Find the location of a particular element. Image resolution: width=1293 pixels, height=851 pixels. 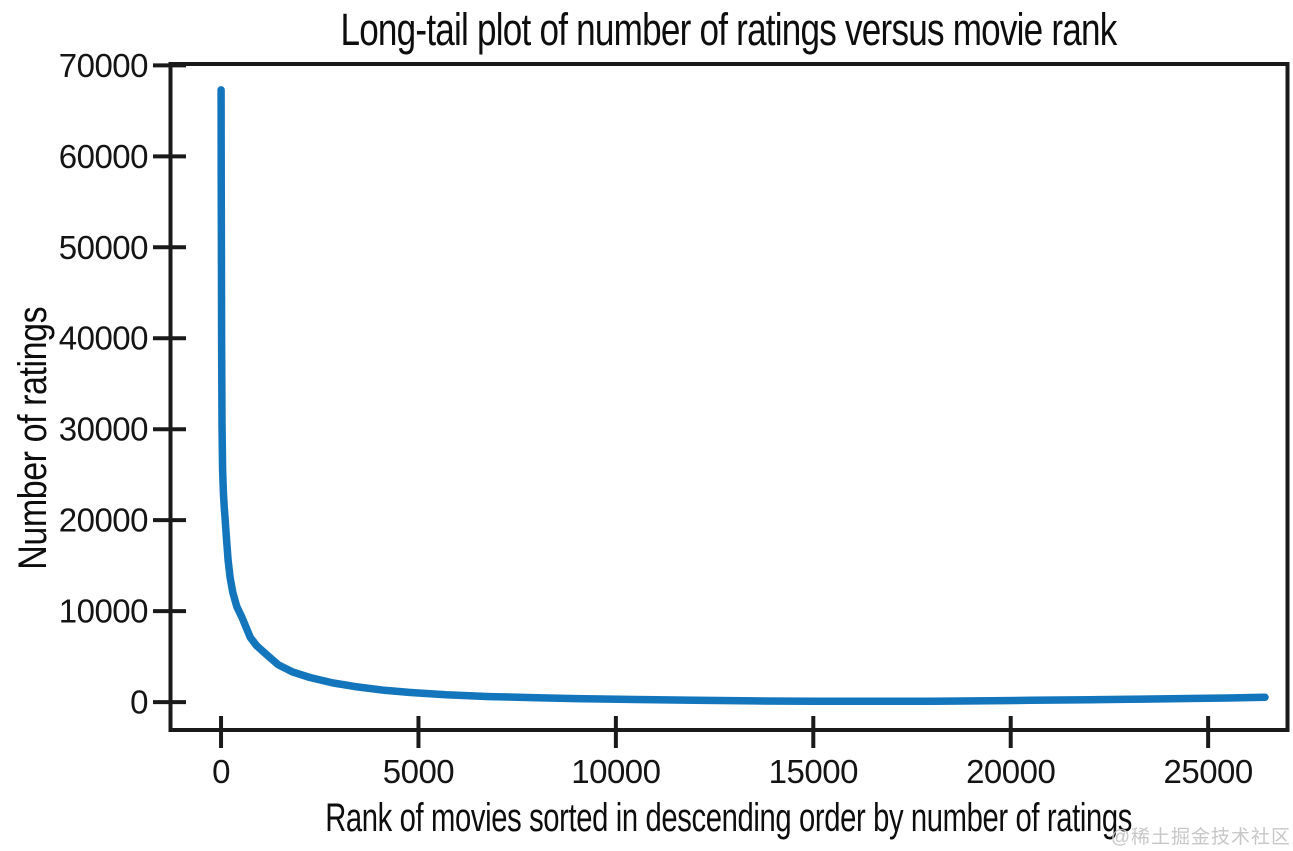

y-tick-label: 20000 is located at coordinates (103, 520).